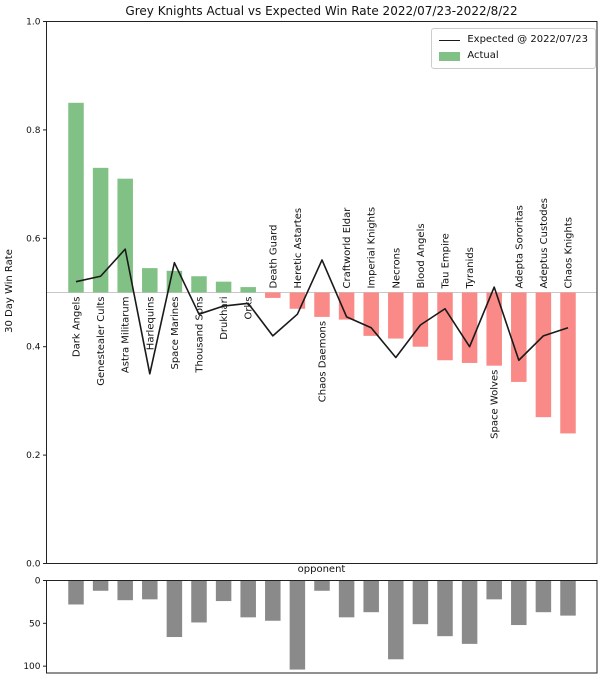 The height and width of the screenshot is (686, 606). I want to click on games-bar-orks, so click(248, 599).